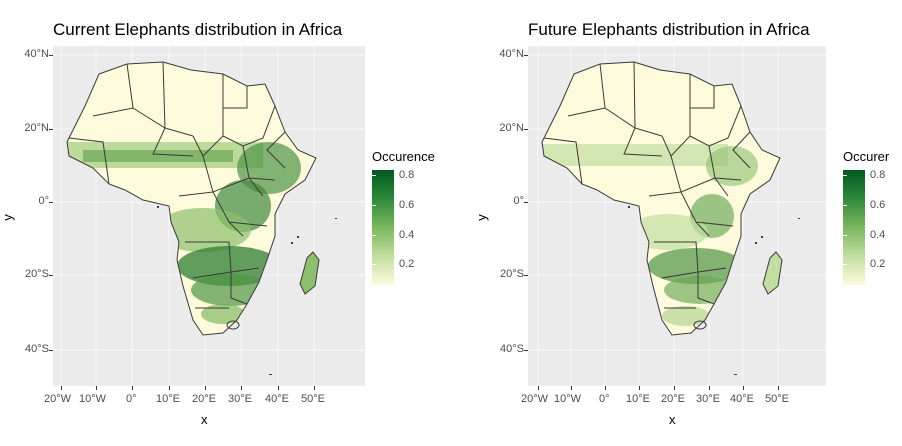 This screenshot has height=446, width=902. Describe the element at coordinates (866, 156) in the screenshot. I see `legend-title: Occurer` at that location.